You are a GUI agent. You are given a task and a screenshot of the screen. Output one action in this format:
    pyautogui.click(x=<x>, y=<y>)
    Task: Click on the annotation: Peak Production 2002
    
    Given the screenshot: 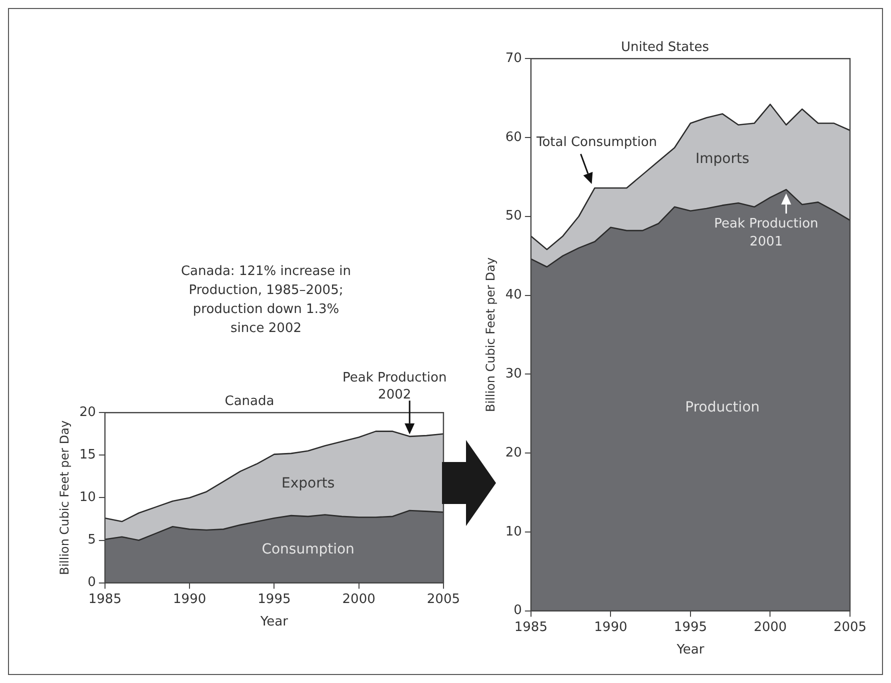 What is the action you would take?
    pyautogui.click(x=394, y=386)
    